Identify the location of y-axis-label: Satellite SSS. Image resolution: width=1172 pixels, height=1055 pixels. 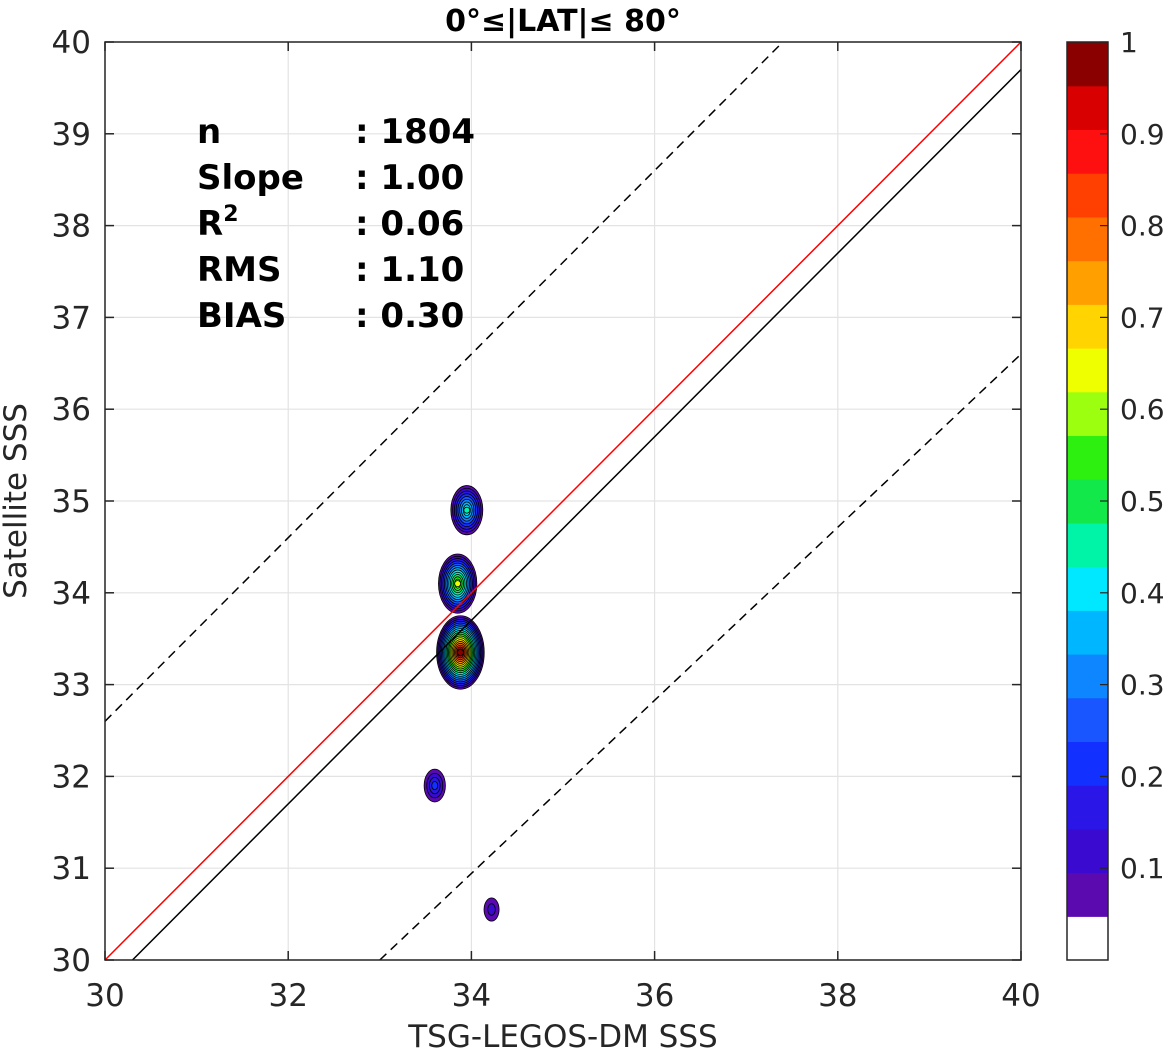
(17, 501).